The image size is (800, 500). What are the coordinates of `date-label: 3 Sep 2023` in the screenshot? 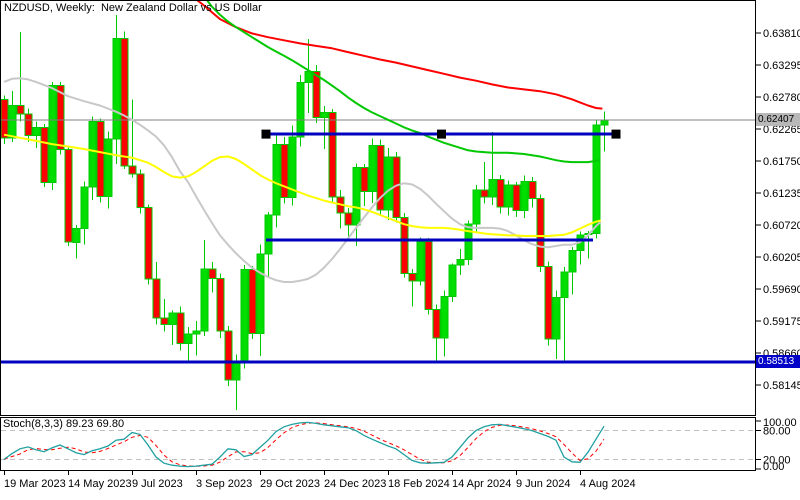 It's located at (224, 484).